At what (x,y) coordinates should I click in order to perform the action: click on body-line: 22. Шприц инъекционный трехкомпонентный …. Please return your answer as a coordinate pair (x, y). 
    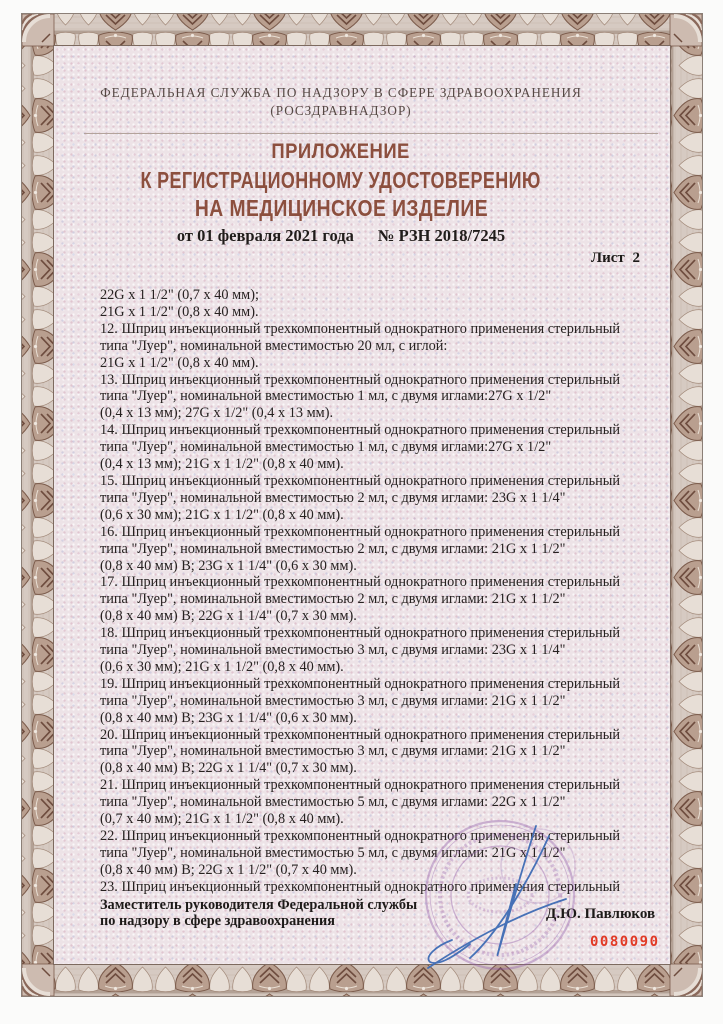
    Looking at the image, I should click on (360, 836).